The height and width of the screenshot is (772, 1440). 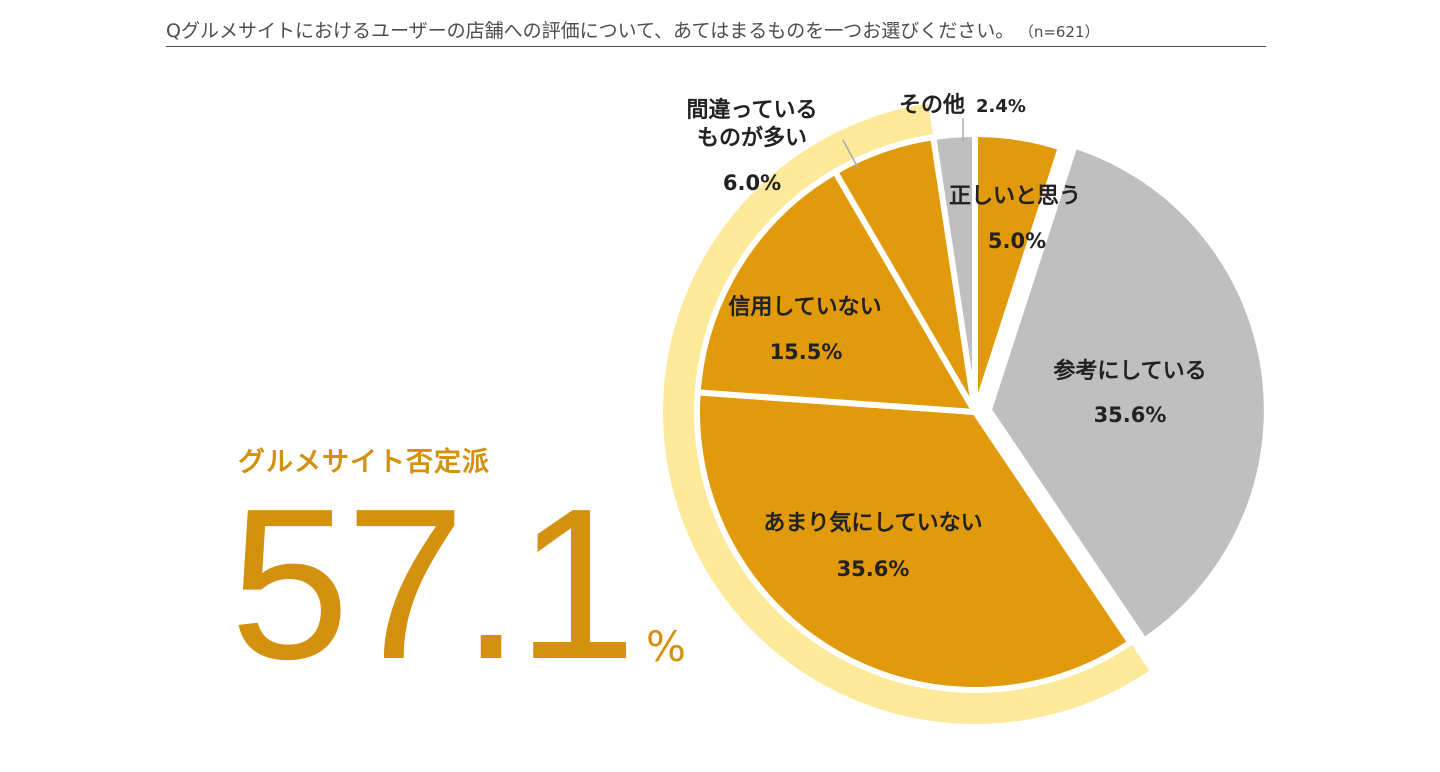 What do you see at coordinates (932, 105) in the screenshot?
I see `slice-label-other: その他` at bounding box center [932, 105].